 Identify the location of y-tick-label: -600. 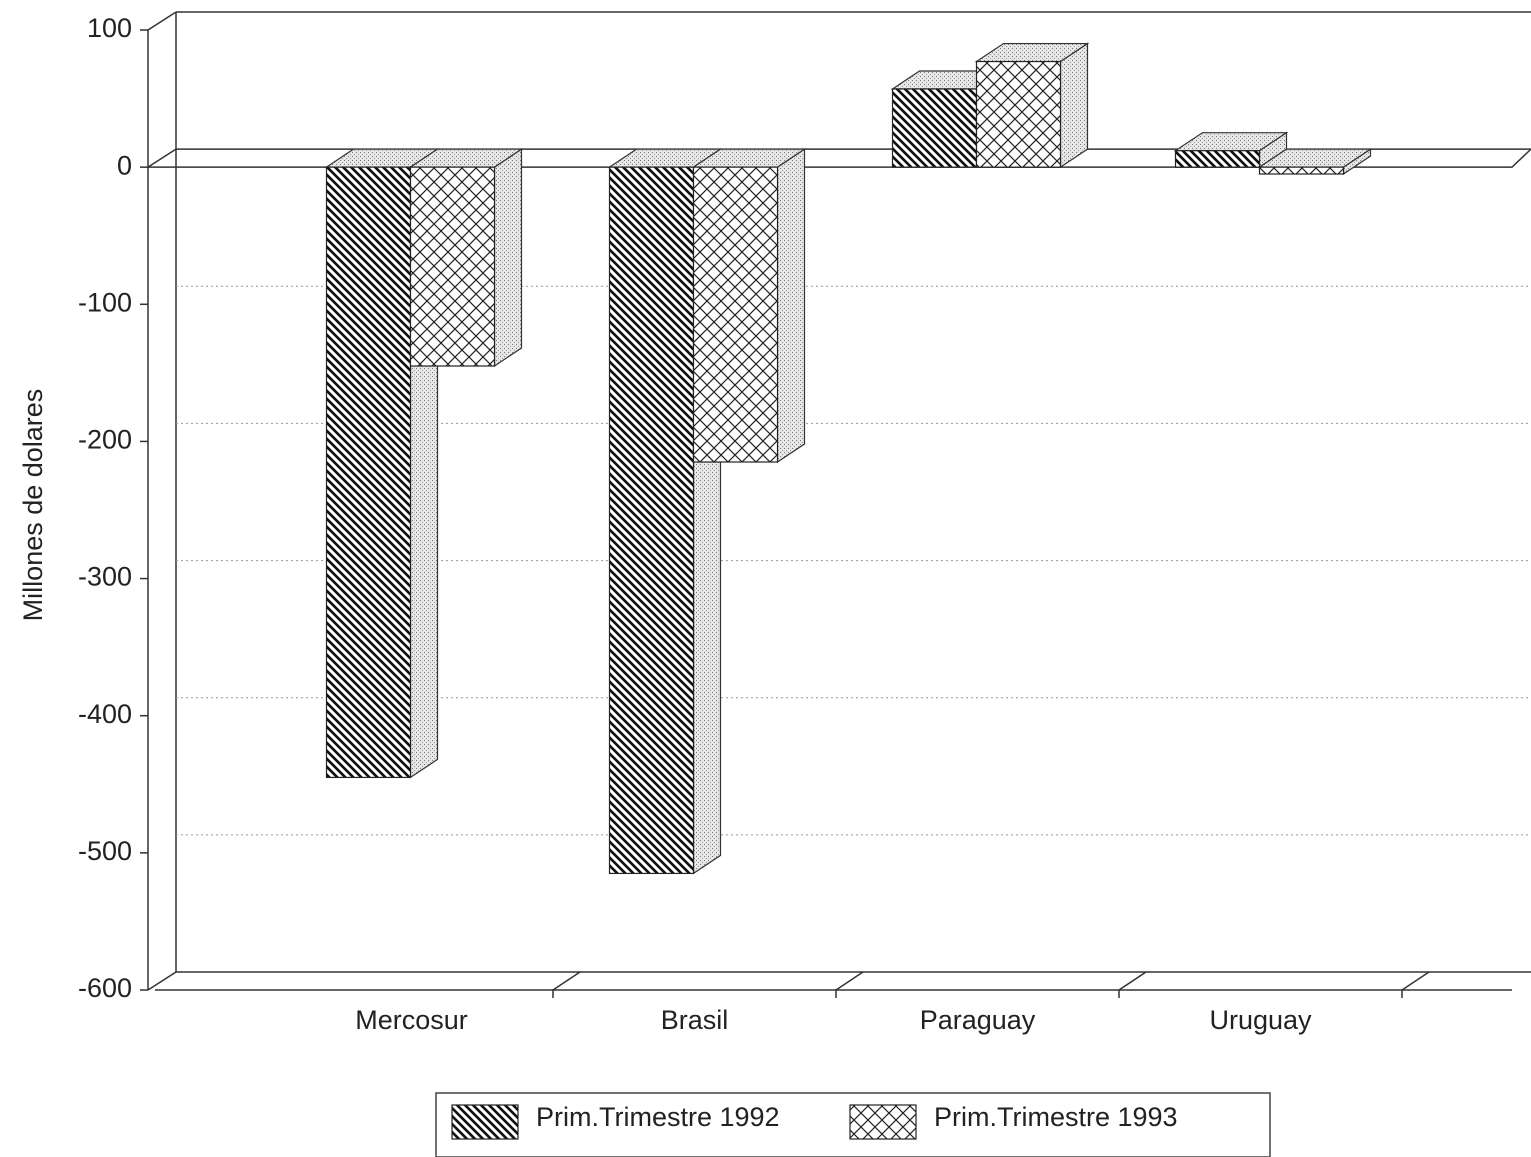
(105, 988).